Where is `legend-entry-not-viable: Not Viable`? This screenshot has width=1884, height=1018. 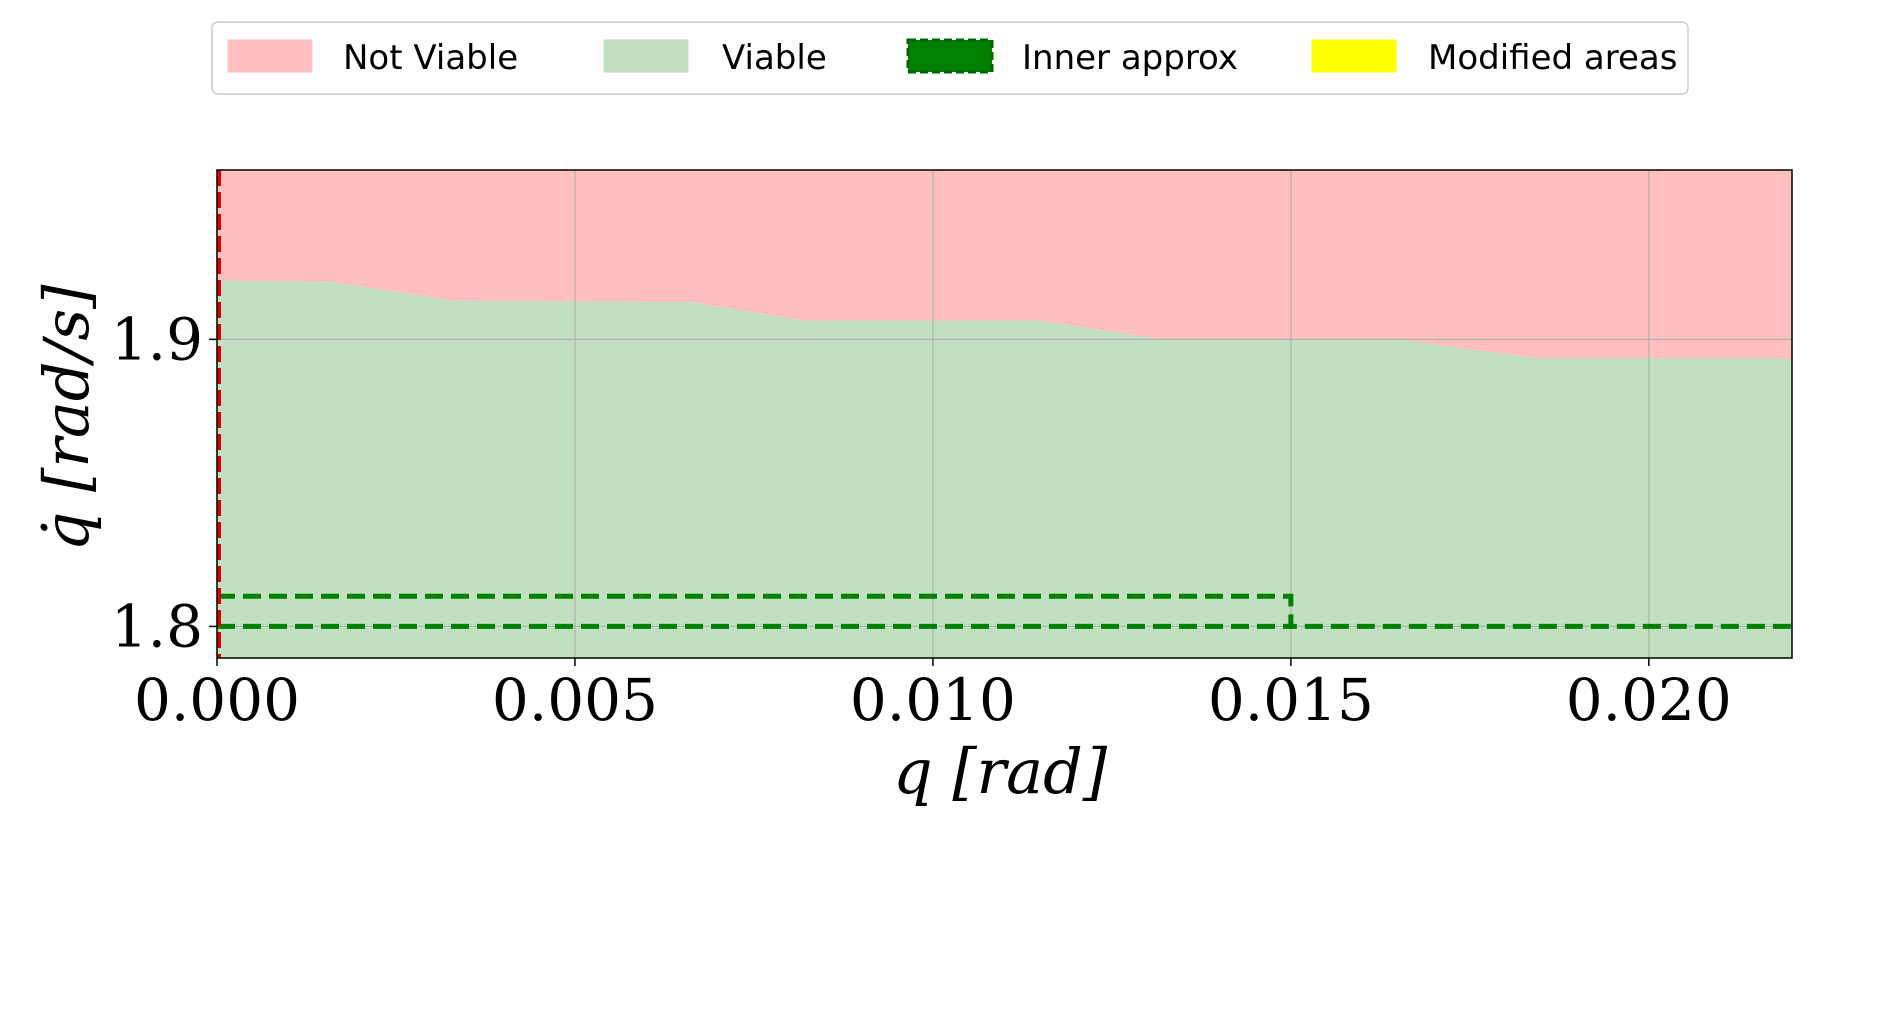
legend-entry-not-viable: Not Viable is located at coordinates (372, 58).